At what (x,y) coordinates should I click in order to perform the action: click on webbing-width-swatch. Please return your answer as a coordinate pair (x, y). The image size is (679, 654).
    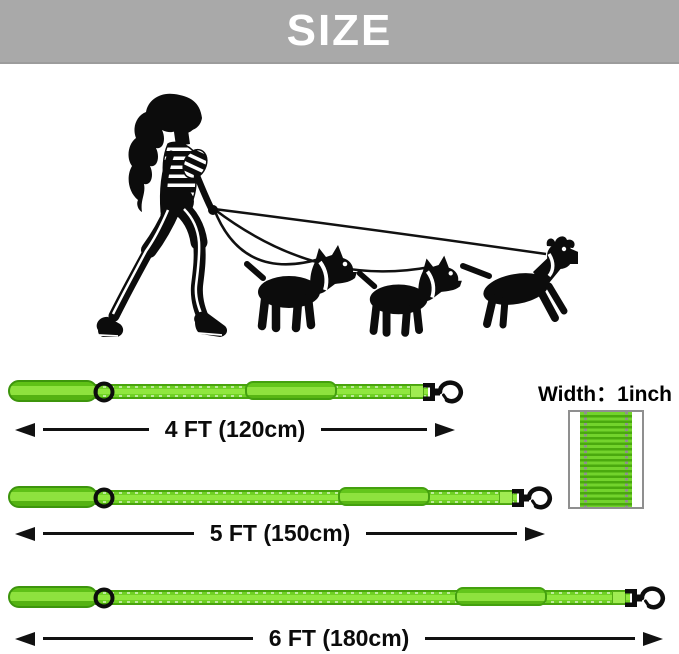
    Looking at the image, I should click on (606, 459).